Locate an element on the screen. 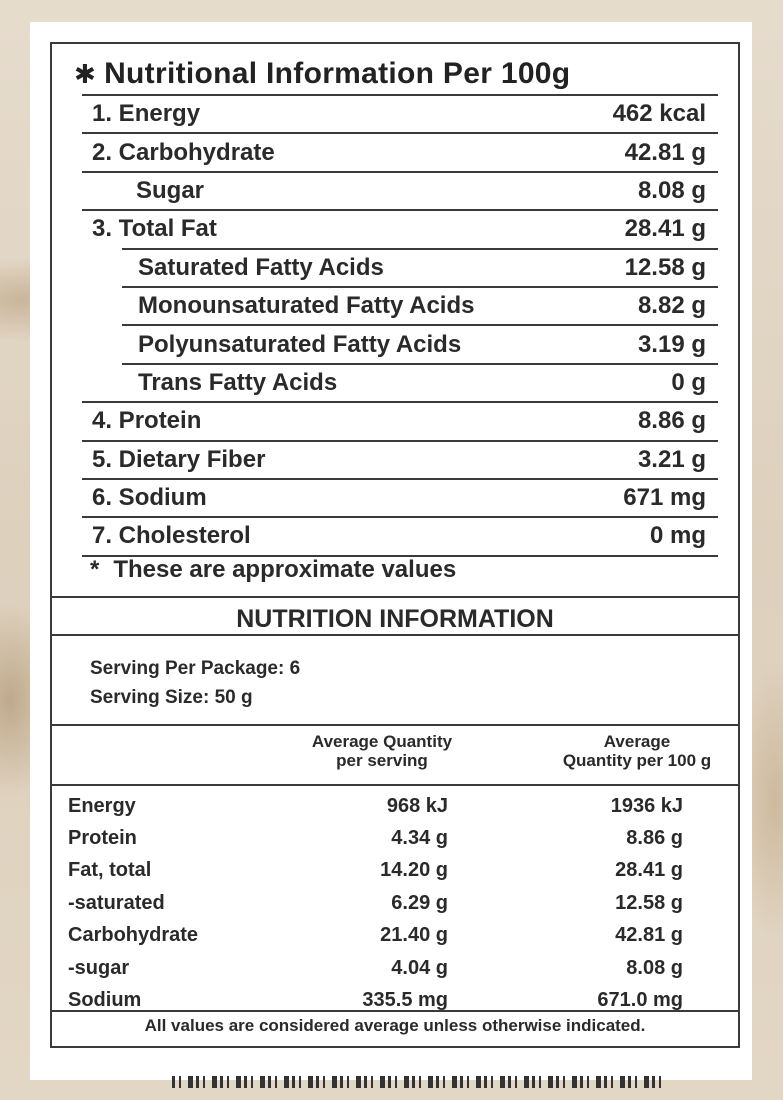  nutrient-name: Carbohydrate is located at coordinates (133, 935).